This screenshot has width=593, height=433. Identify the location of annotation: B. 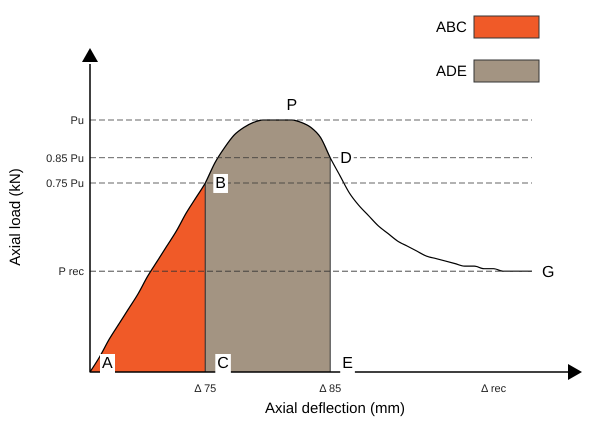
(220, 183).